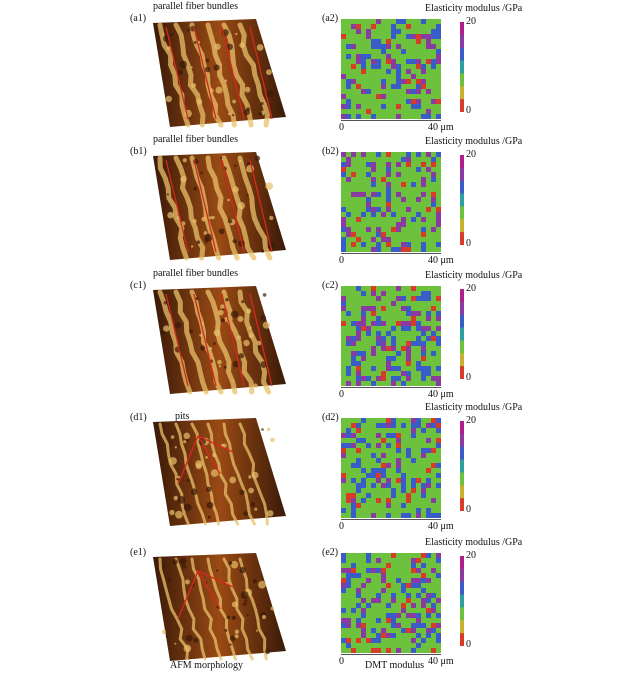 The height and width of the screenshot is (675, 619). What do you see at coordinates (138, 417) in the screenshot?
I see `panel-label-left: (d1)` at bounding box center [138, 417].